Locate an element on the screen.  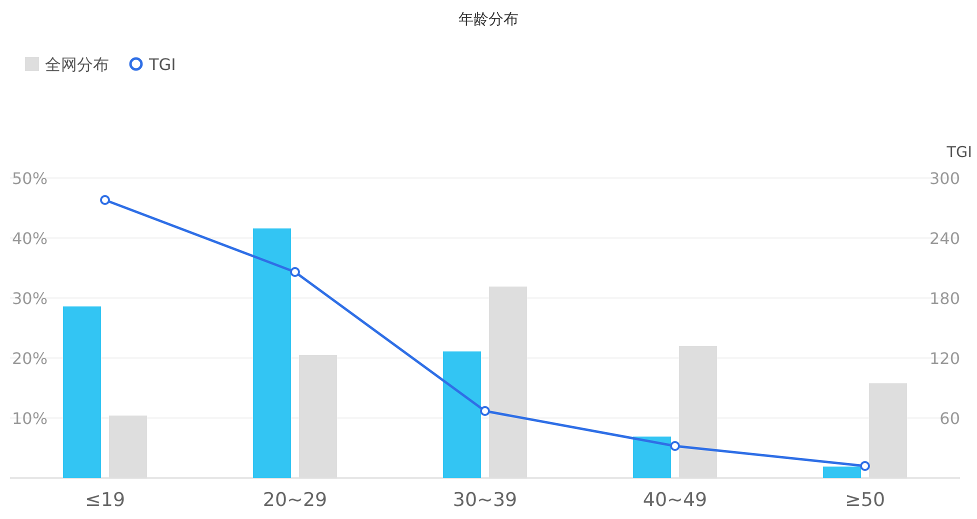
y2-tick-label: 300 is located at coordinates (944, 178).